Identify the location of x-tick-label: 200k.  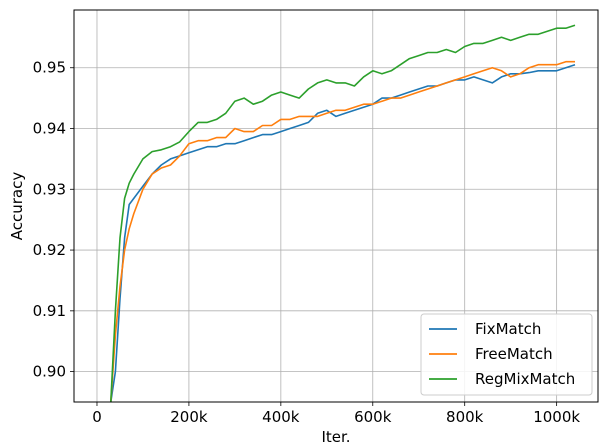
(189, 417).